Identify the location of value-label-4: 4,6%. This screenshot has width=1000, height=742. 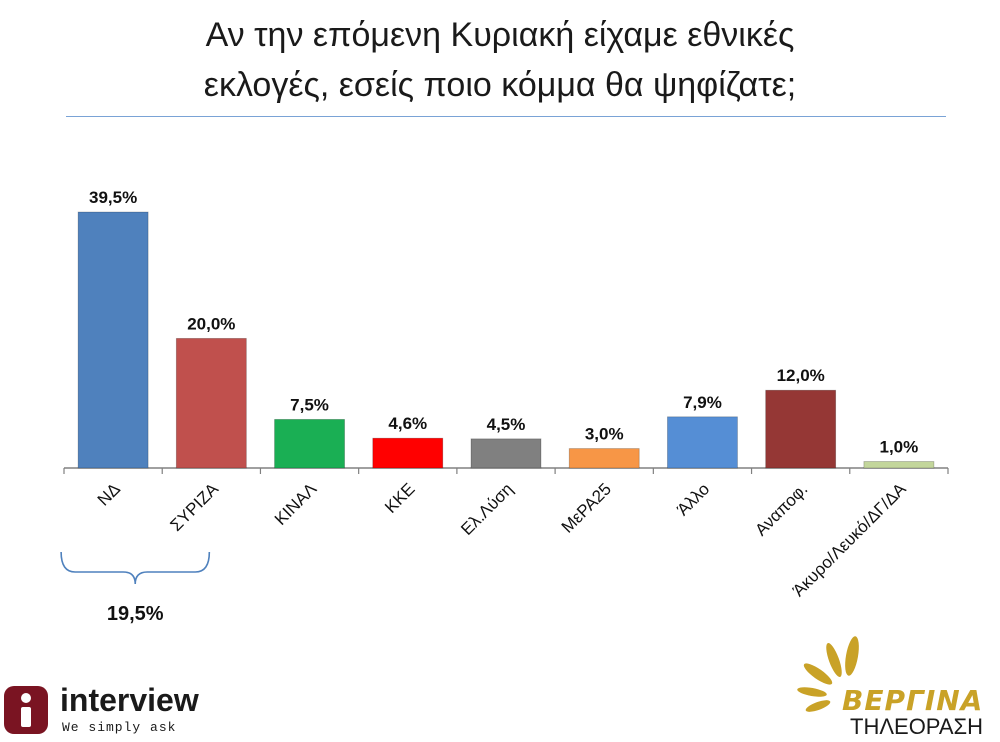
(407, 423).